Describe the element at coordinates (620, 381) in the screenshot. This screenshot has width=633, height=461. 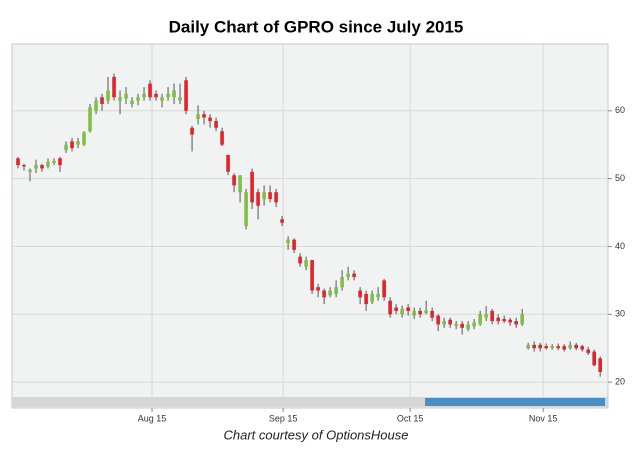
I see `y-tick-label: 20` at that location.